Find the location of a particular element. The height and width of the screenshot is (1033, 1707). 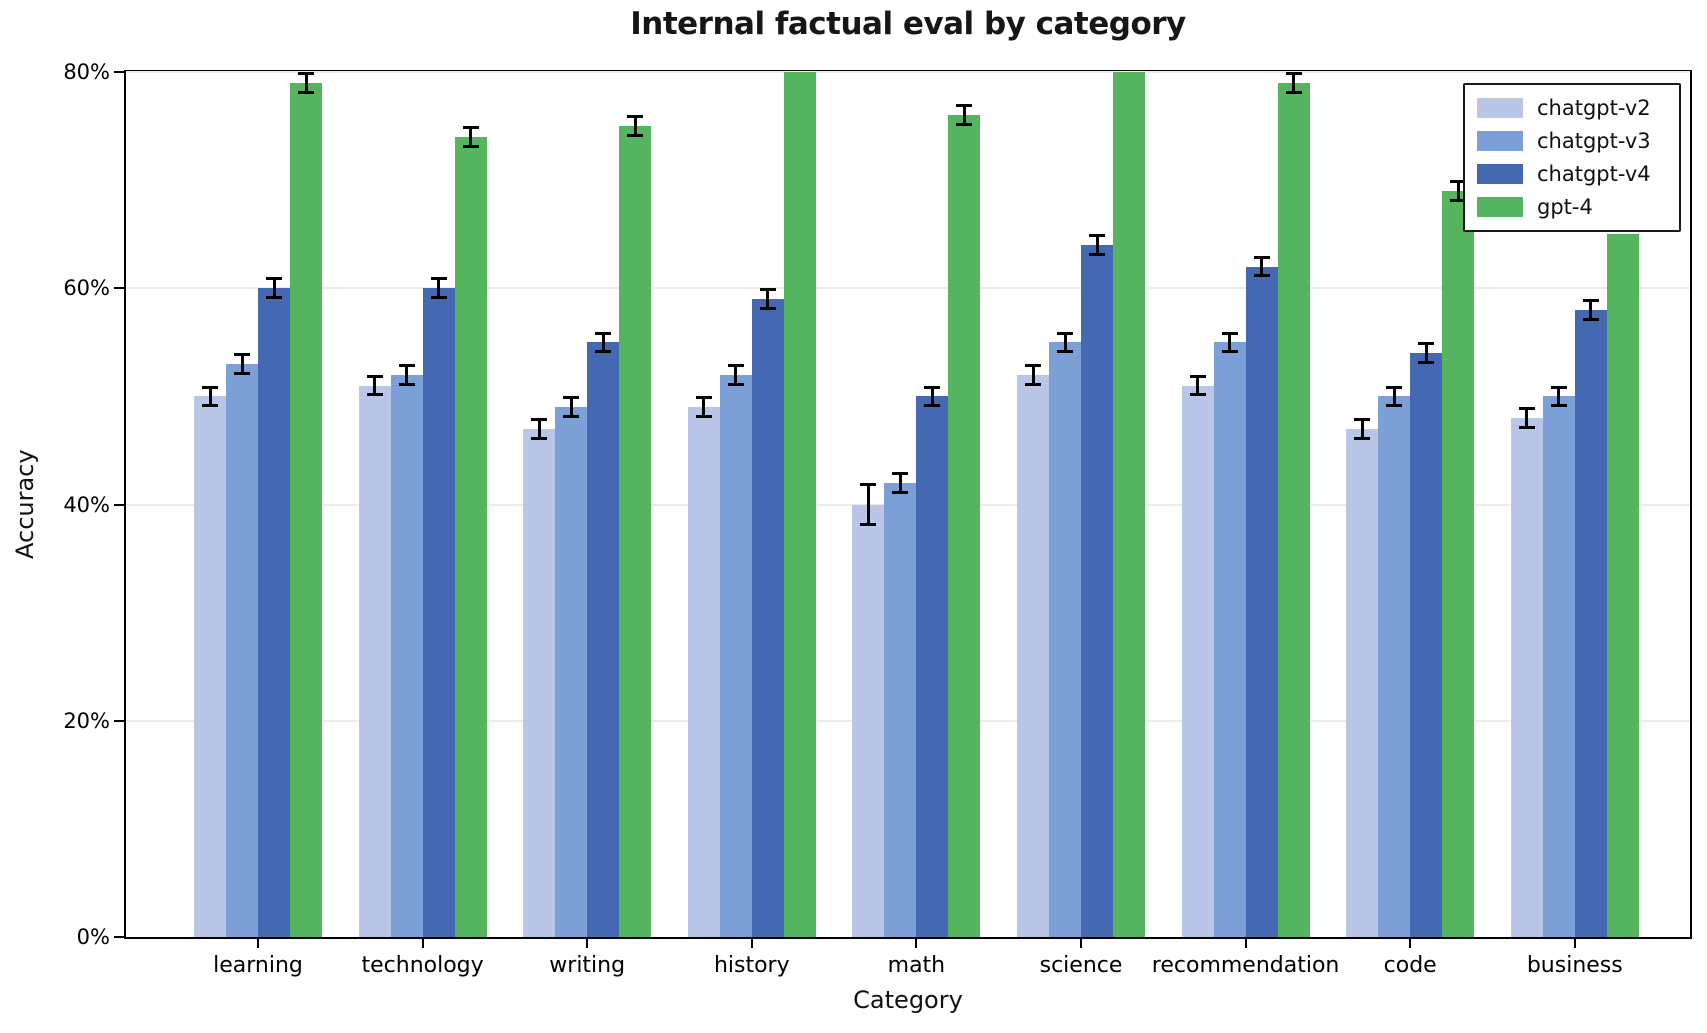

errorbar-cap-top-gpt-4-writing is located at coordinates (635, 117).